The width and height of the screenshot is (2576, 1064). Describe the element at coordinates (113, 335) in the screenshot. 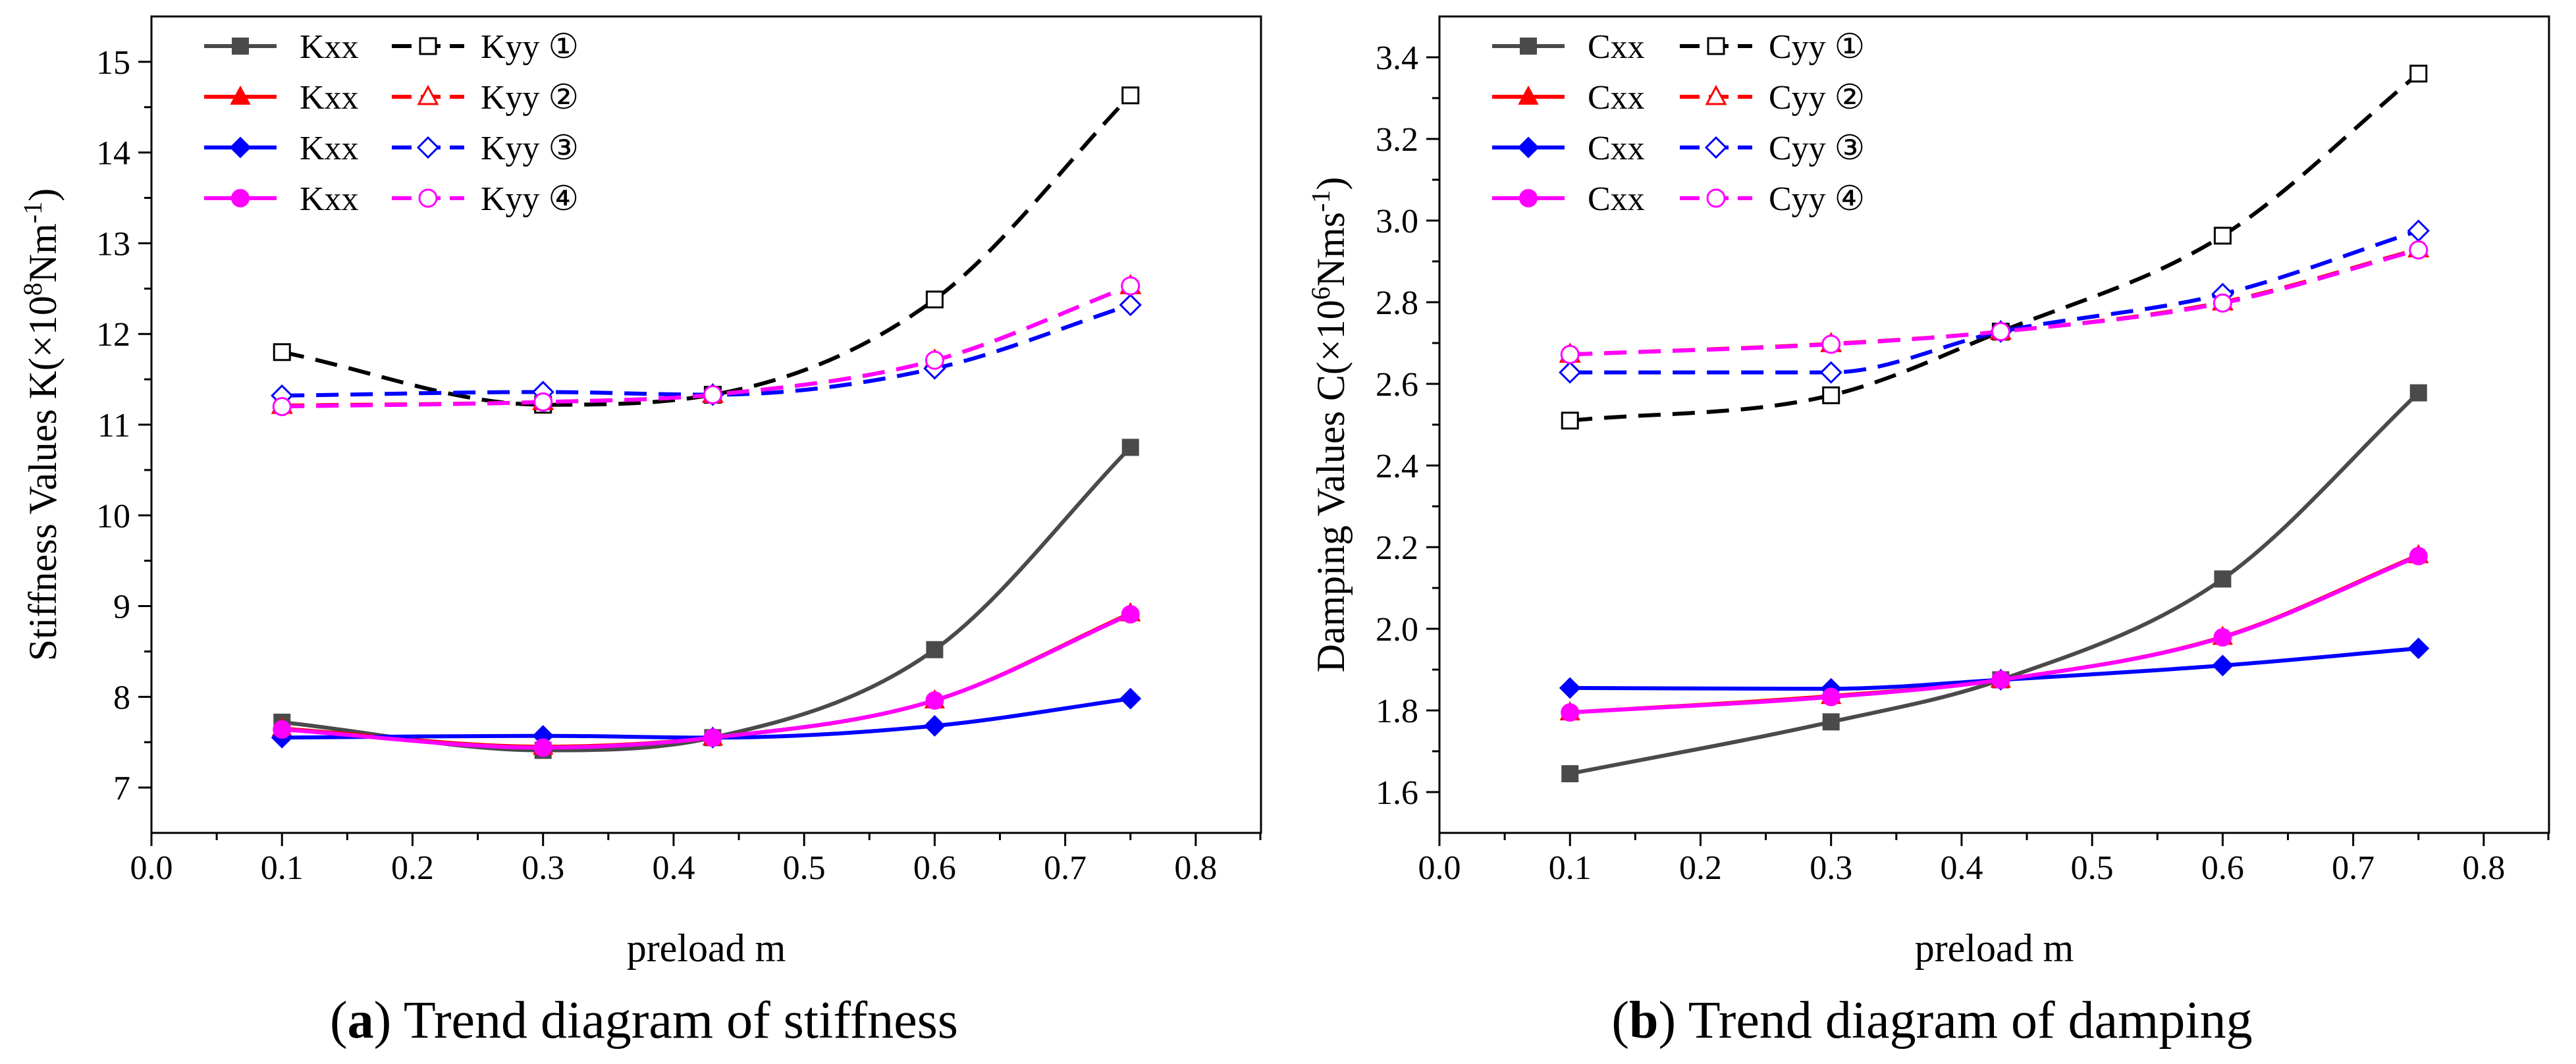

I see `y-tick-label: 12` at that location.